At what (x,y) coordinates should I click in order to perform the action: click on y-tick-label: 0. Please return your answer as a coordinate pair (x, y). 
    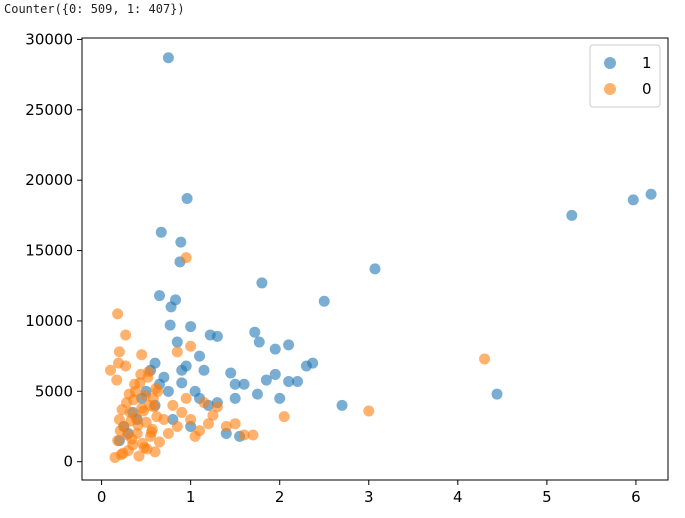
    Looking at the image, I should click on (68, 462).